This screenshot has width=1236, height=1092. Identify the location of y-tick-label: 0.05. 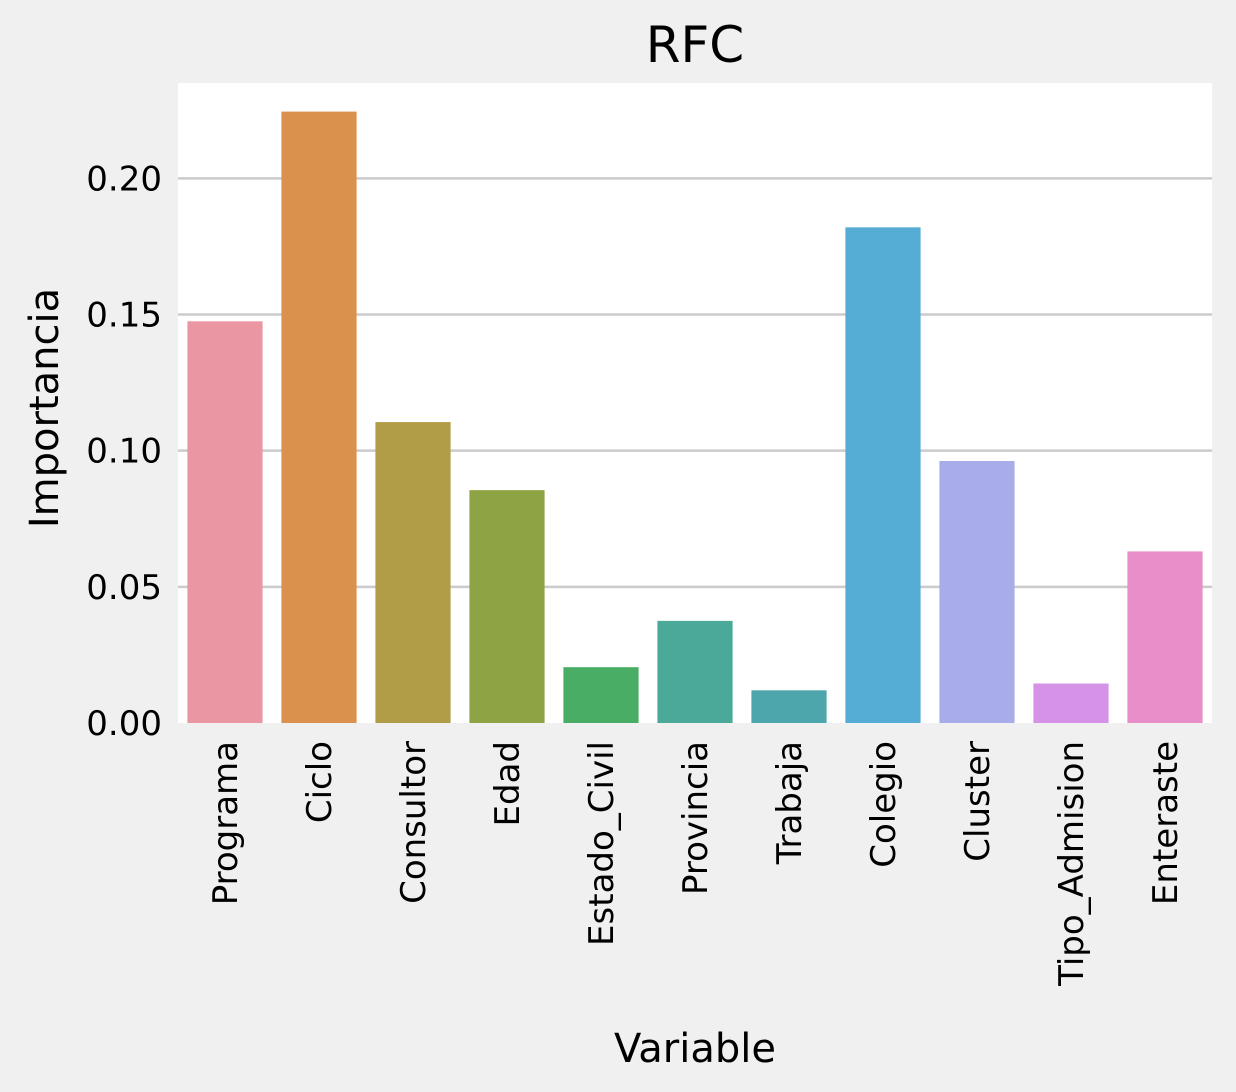
(124, 588).